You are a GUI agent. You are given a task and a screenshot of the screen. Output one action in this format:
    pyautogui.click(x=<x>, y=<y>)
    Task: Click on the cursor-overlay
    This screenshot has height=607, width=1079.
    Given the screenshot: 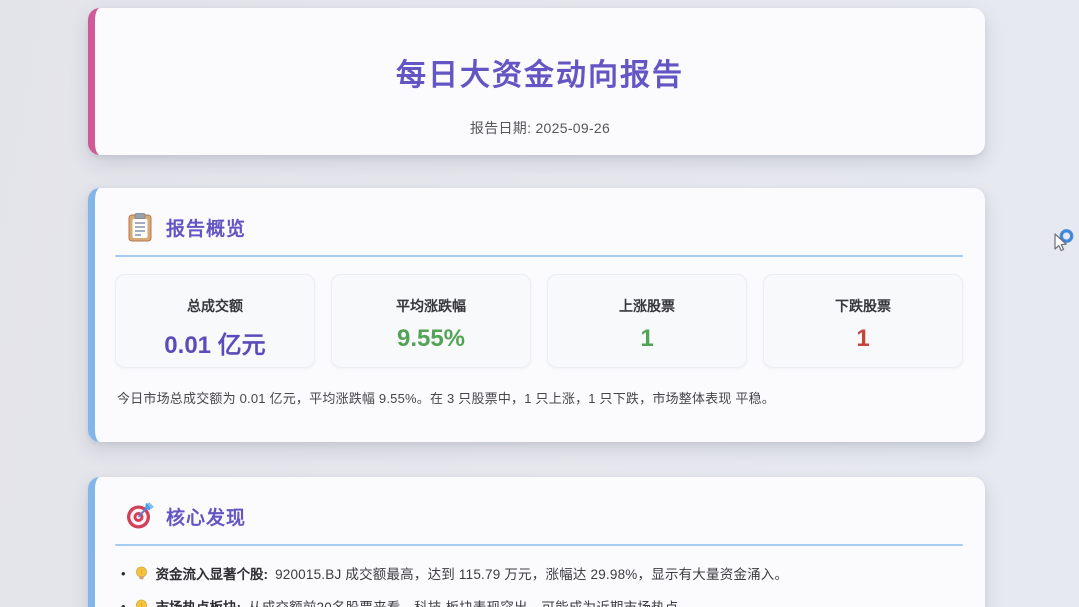 What is the action you would take?
    pyautogui.click(x=1062, y=240)
    